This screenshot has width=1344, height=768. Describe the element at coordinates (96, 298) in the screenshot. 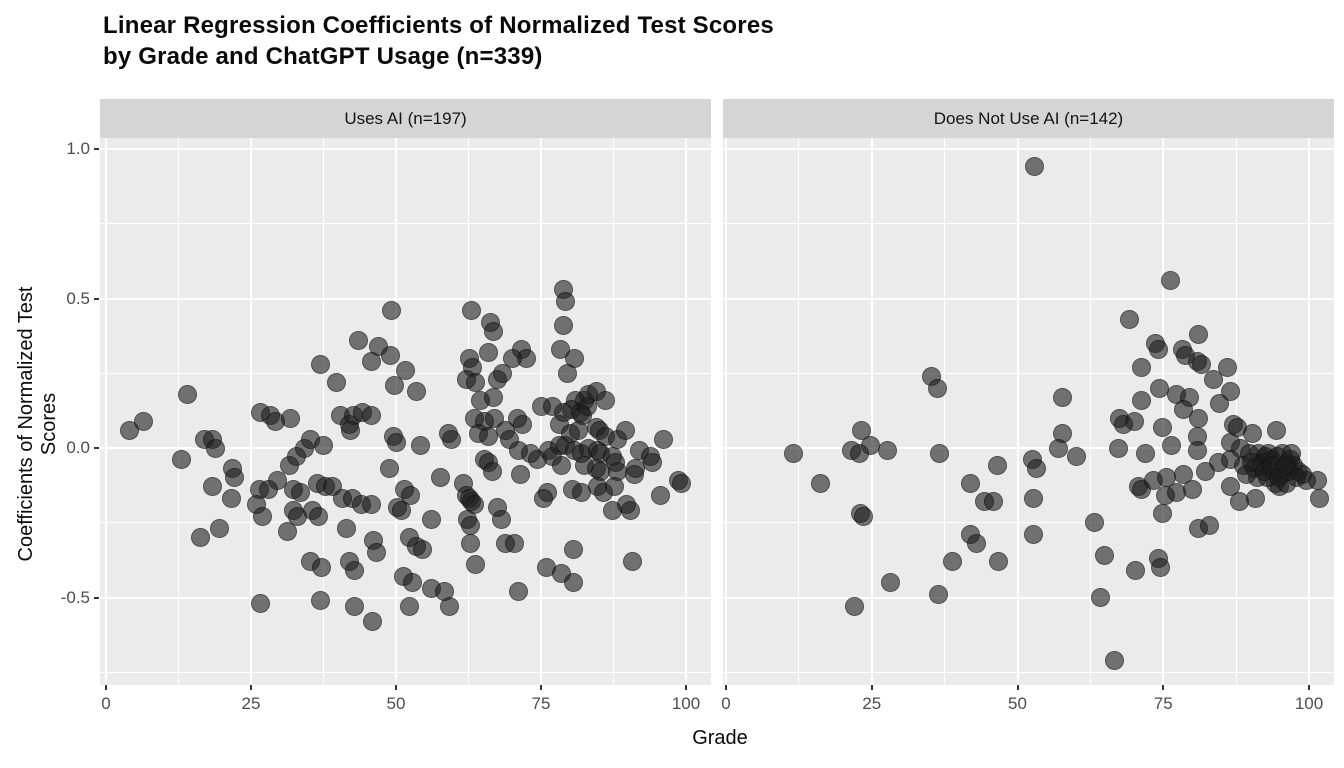

I see `y-axis-tick-mark` at that location.